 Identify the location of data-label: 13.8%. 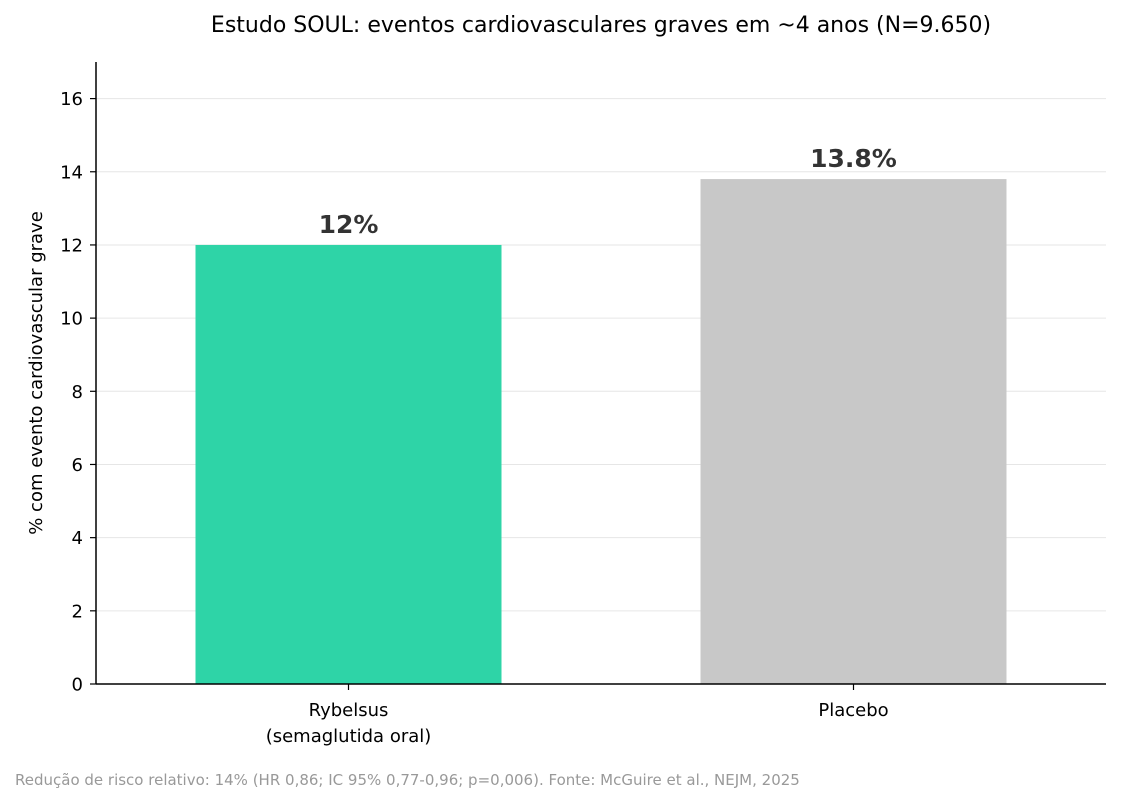
(853, 158).